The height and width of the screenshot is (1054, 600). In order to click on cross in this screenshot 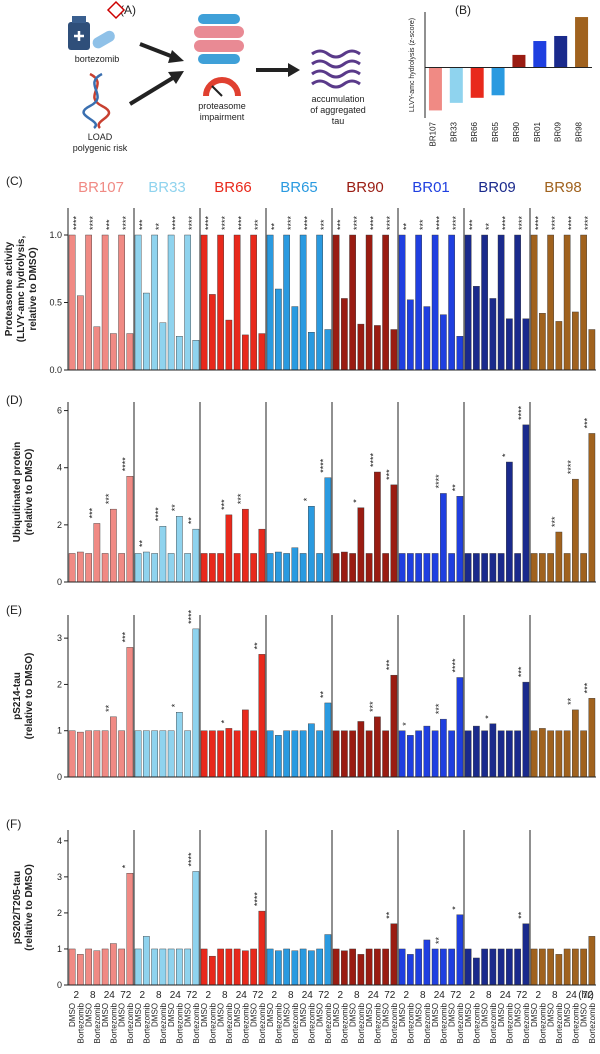, I will do `click(79, 36)`.